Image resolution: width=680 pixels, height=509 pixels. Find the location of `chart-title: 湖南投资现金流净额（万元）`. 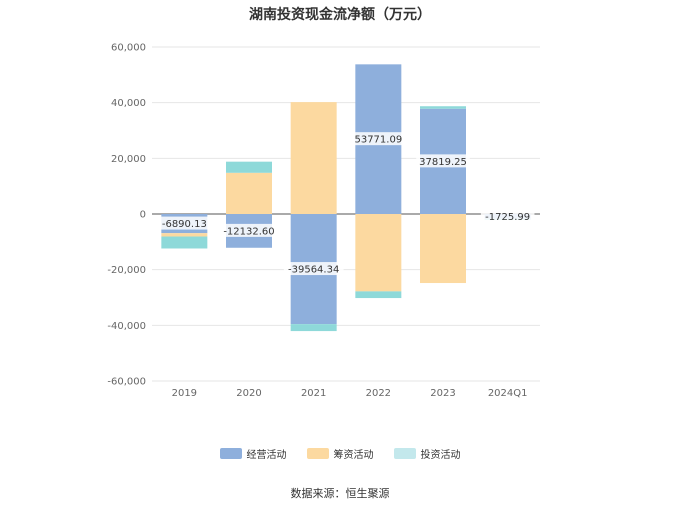

chart-title: 湖南投资现金流净额（万元） is located at coordinates (340, 15).